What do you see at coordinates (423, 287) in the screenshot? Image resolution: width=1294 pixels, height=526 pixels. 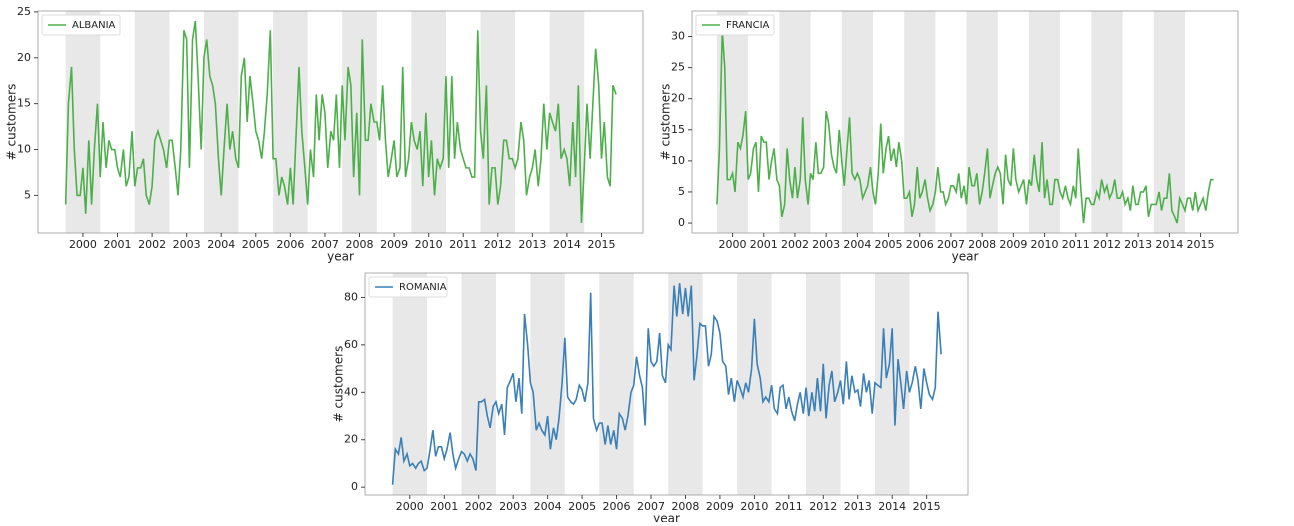 I see `legend-label: ROMANIA` at bounding box center [423, 287].